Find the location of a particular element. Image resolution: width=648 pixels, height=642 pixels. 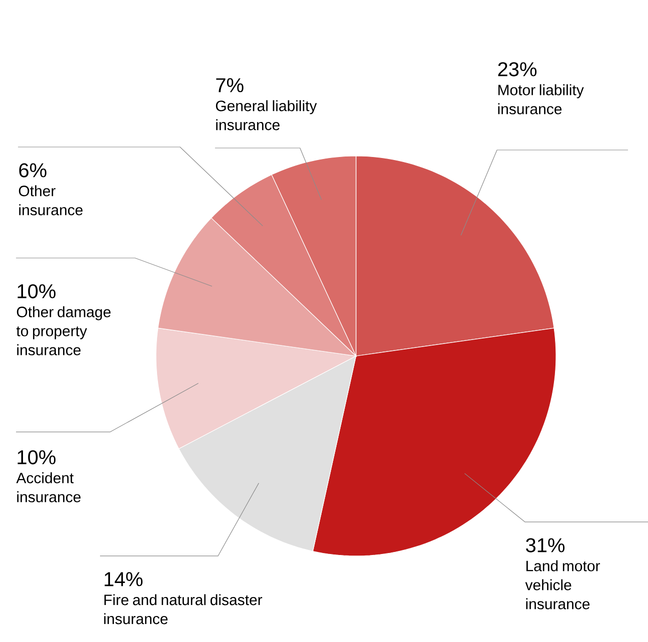

slice-label: Motor liability insurance is located at coordinates (541, 99).